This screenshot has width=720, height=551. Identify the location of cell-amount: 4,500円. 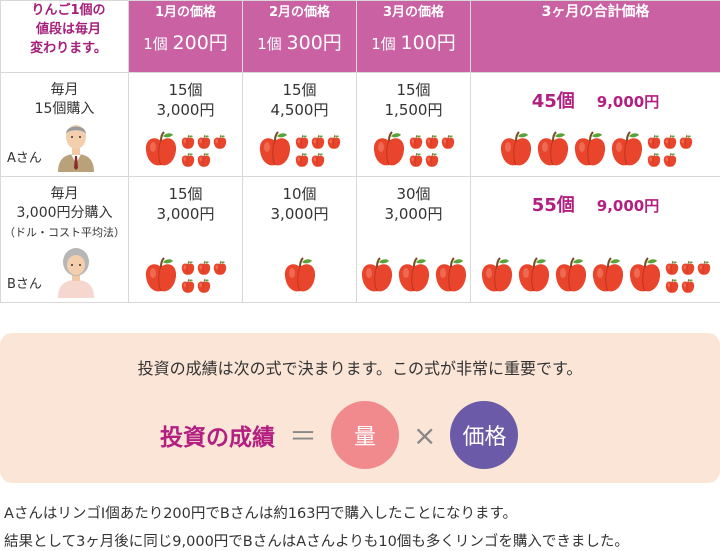
(299, 110).